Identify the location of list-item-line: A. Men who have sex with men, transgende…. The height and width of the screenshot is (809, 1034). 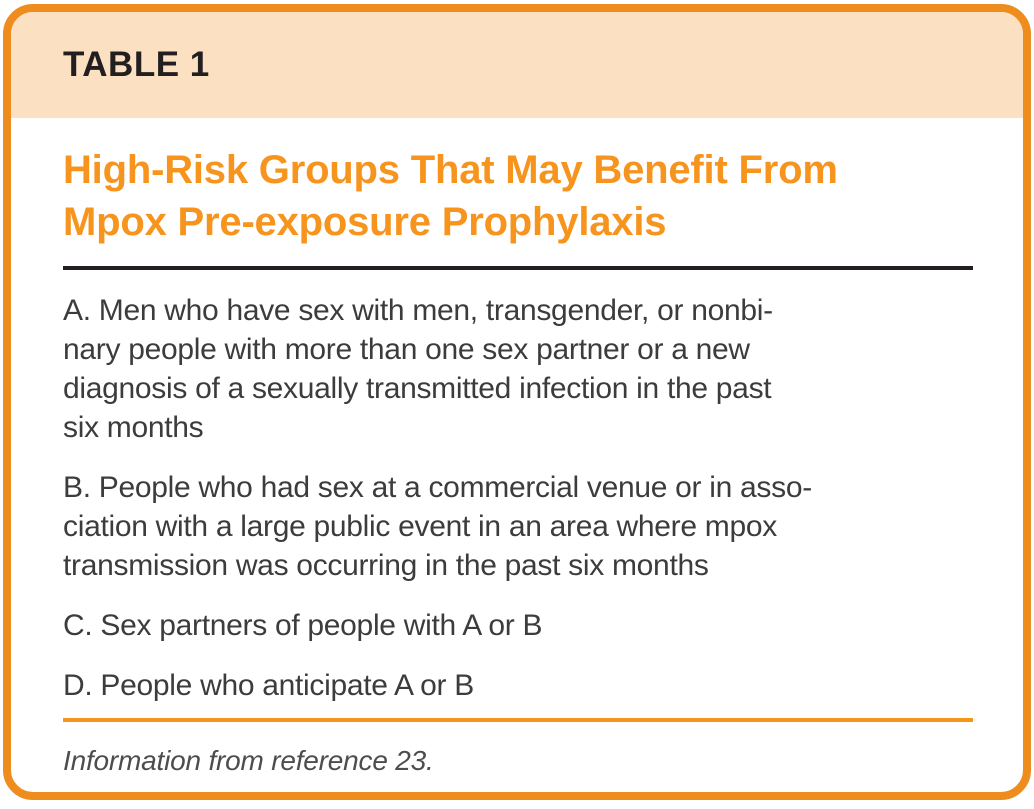
(418, 310).